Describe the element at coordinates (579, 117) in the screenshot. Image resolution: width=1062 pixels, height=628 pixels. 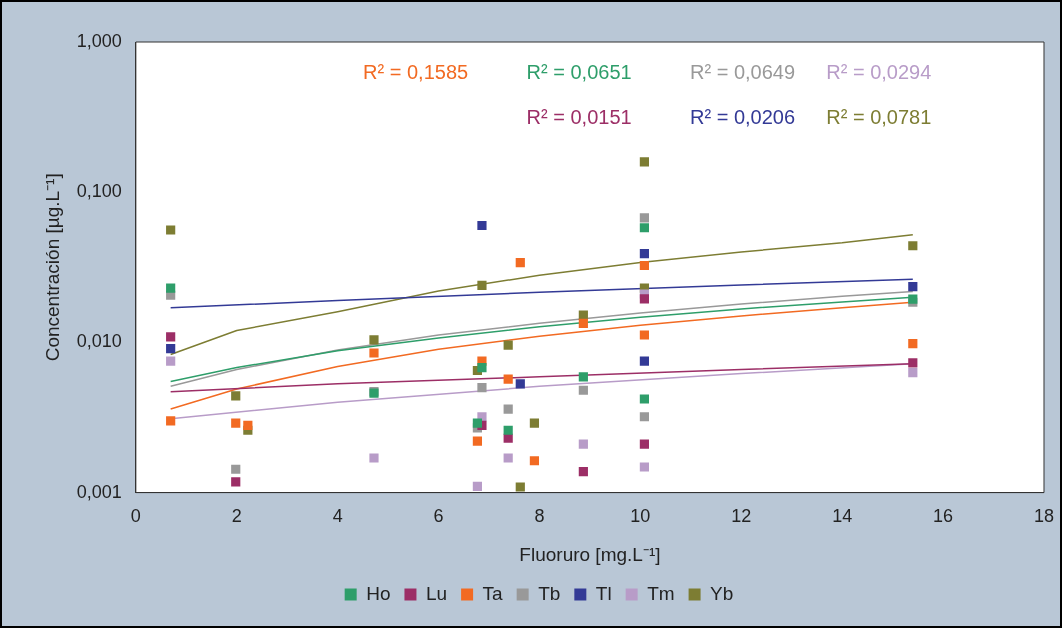
I see `annotation: R² = 0,0151` at that location.